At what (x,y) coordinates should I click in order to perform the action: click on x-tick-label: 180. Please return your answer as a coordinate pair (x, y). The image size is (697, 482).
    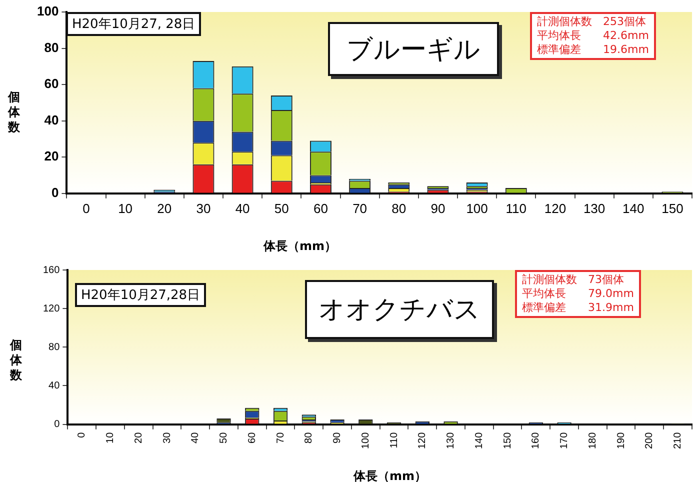
    Looking at the image, I should click on (592, 441).